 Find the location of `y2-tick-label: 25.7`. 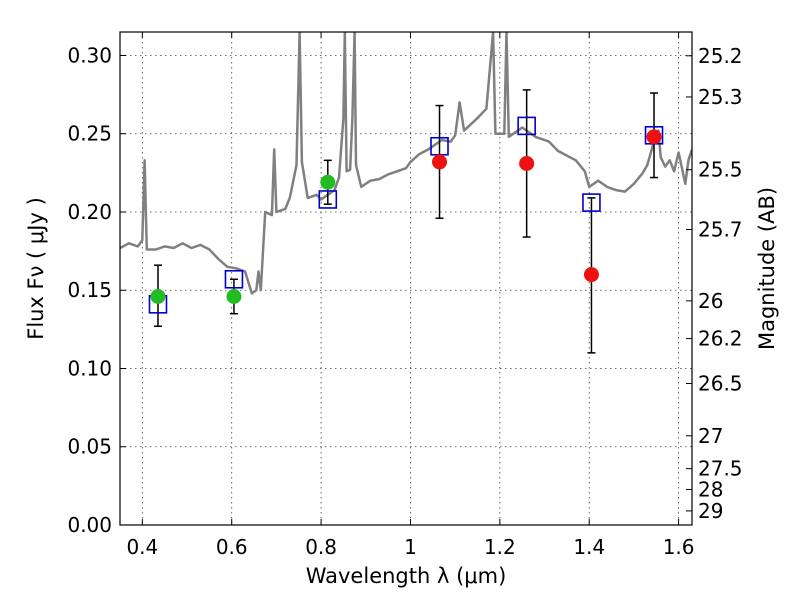

y2-tick-label: 25.7 is located at coordinates (720, 230).